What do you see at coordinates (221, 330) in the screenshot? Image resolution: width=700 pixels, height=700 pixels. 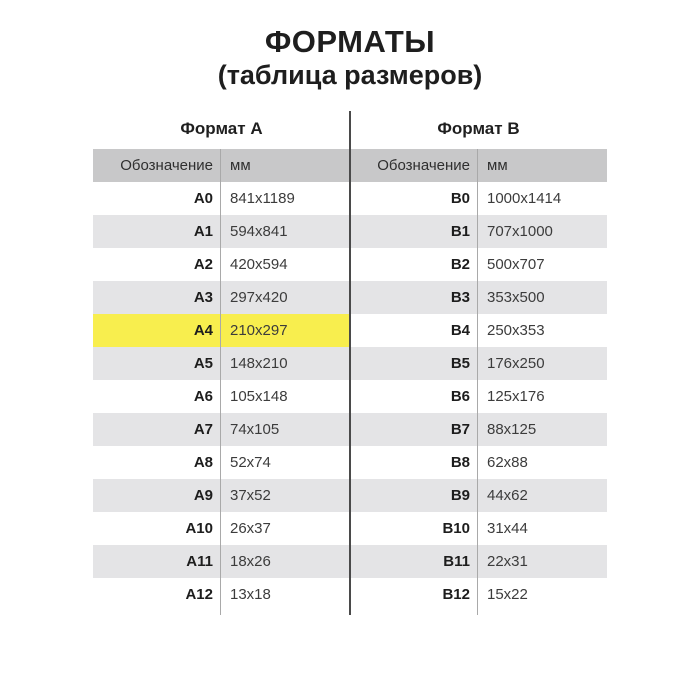 I see `table-row-highlighted: A4 210x297` at bounding box center [221, 330].